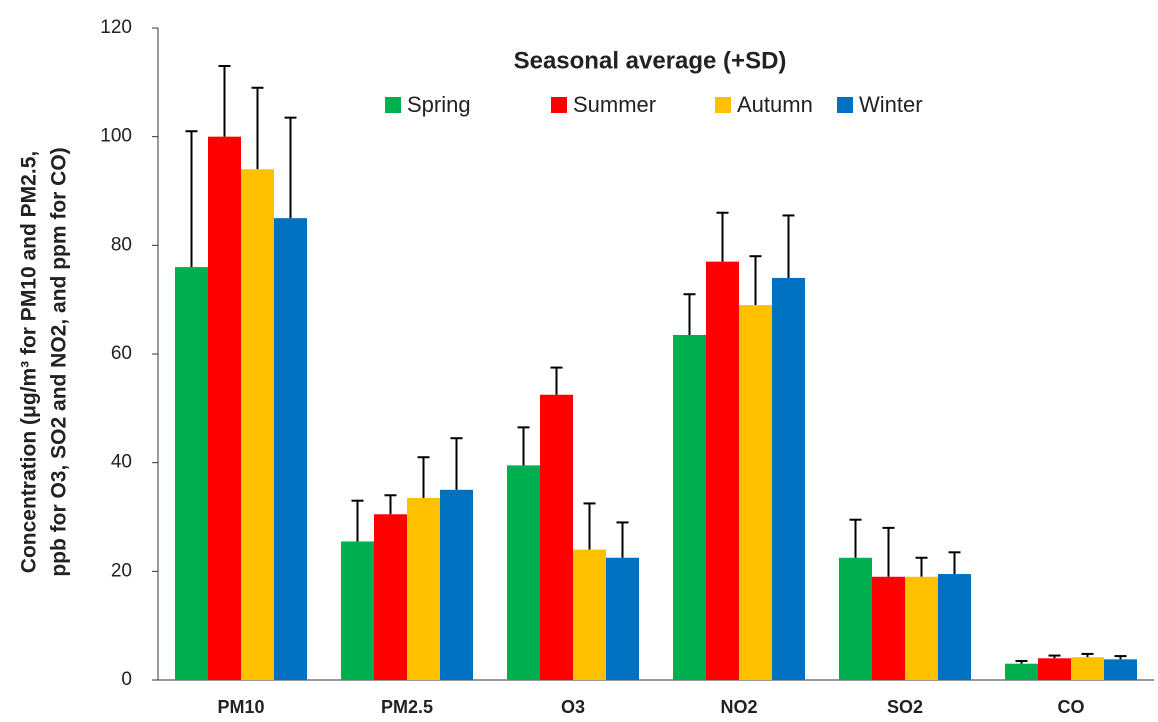  What do you see at coordinates (121, 353) in the screenshot?
I see `y-tick-label: 60` at bounding box center [121, 353].